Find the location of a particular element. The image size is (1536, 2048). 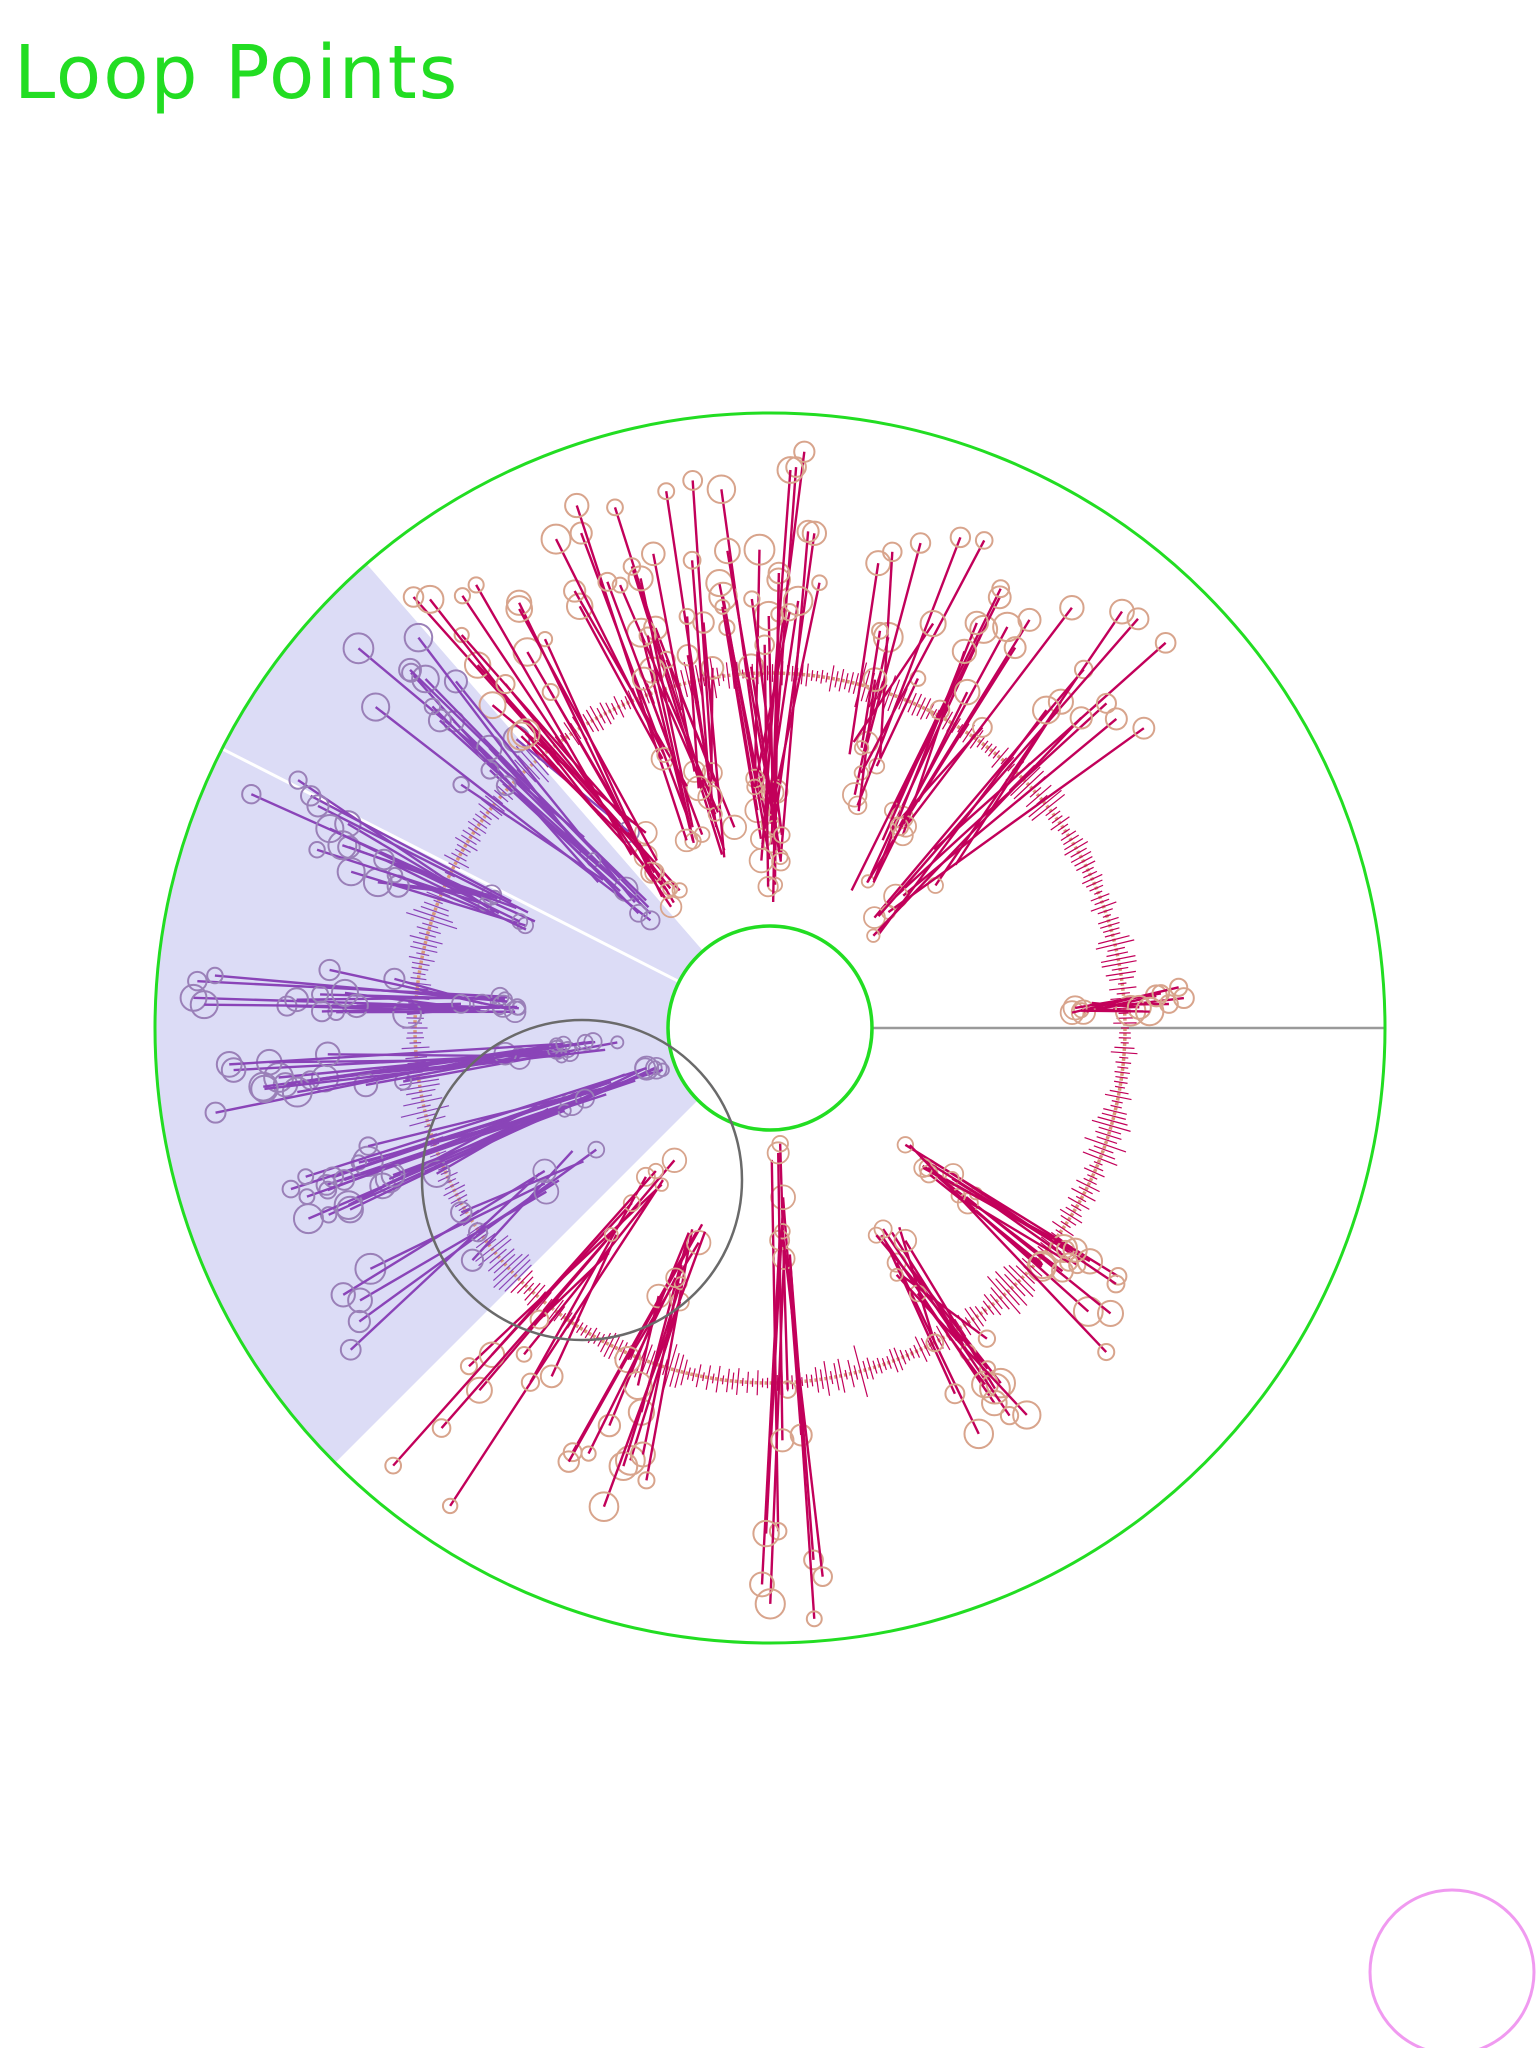

hub-ring is located at coordinates (770, 1028).